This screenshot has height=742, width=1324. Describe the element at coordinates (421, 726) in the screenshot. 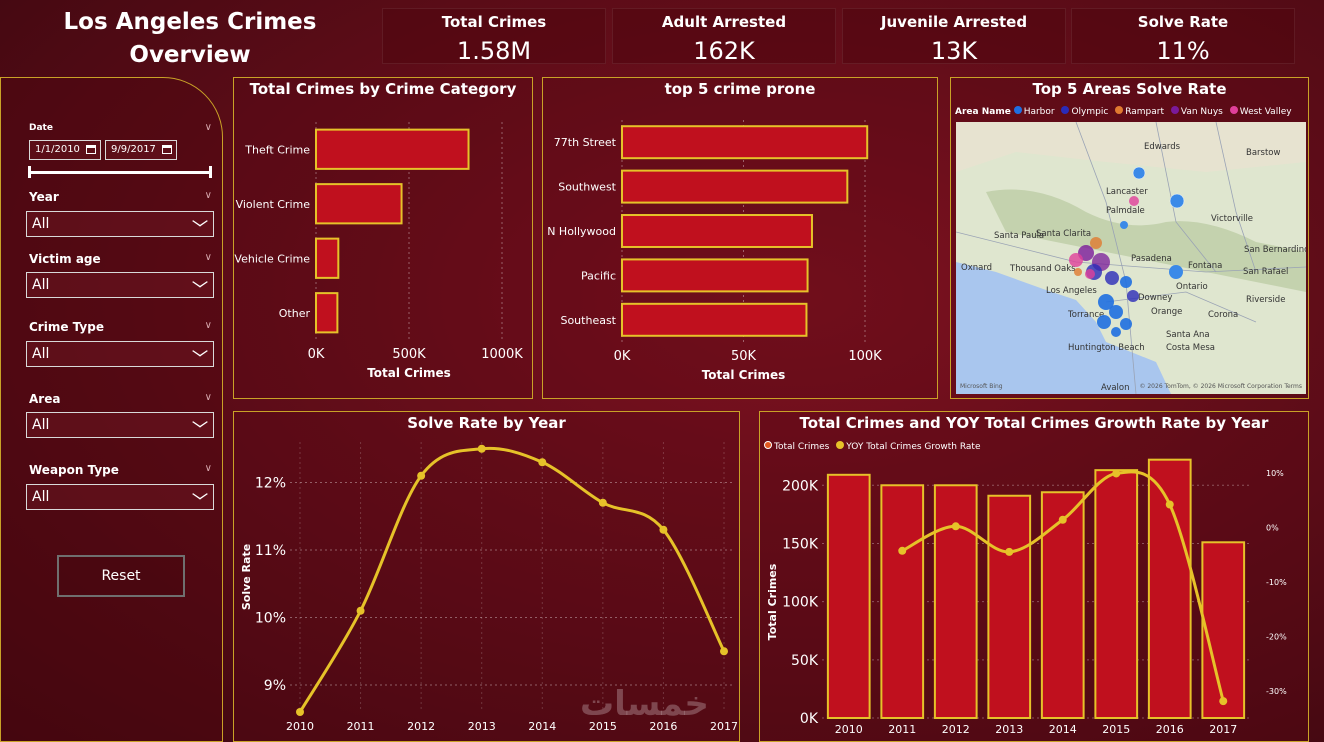

I see `x-tick-label: 2012` at that location.